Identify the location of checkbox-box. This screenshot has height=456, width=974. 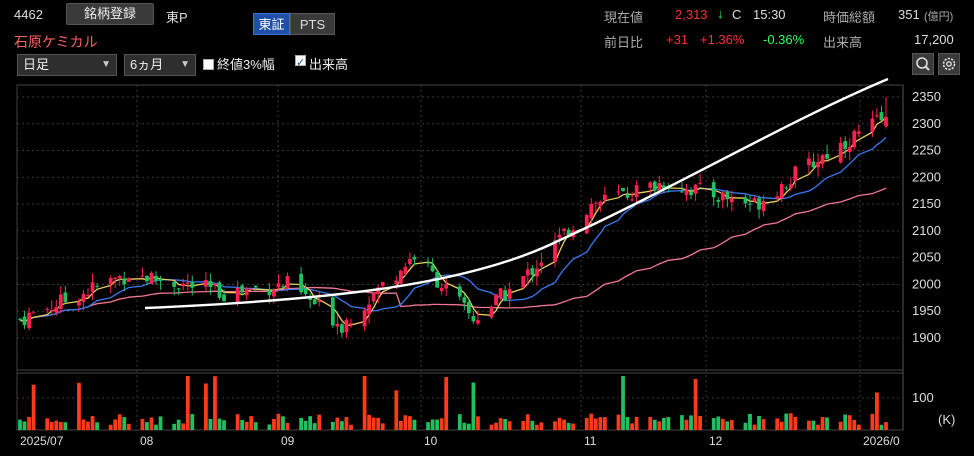
(208, 64).